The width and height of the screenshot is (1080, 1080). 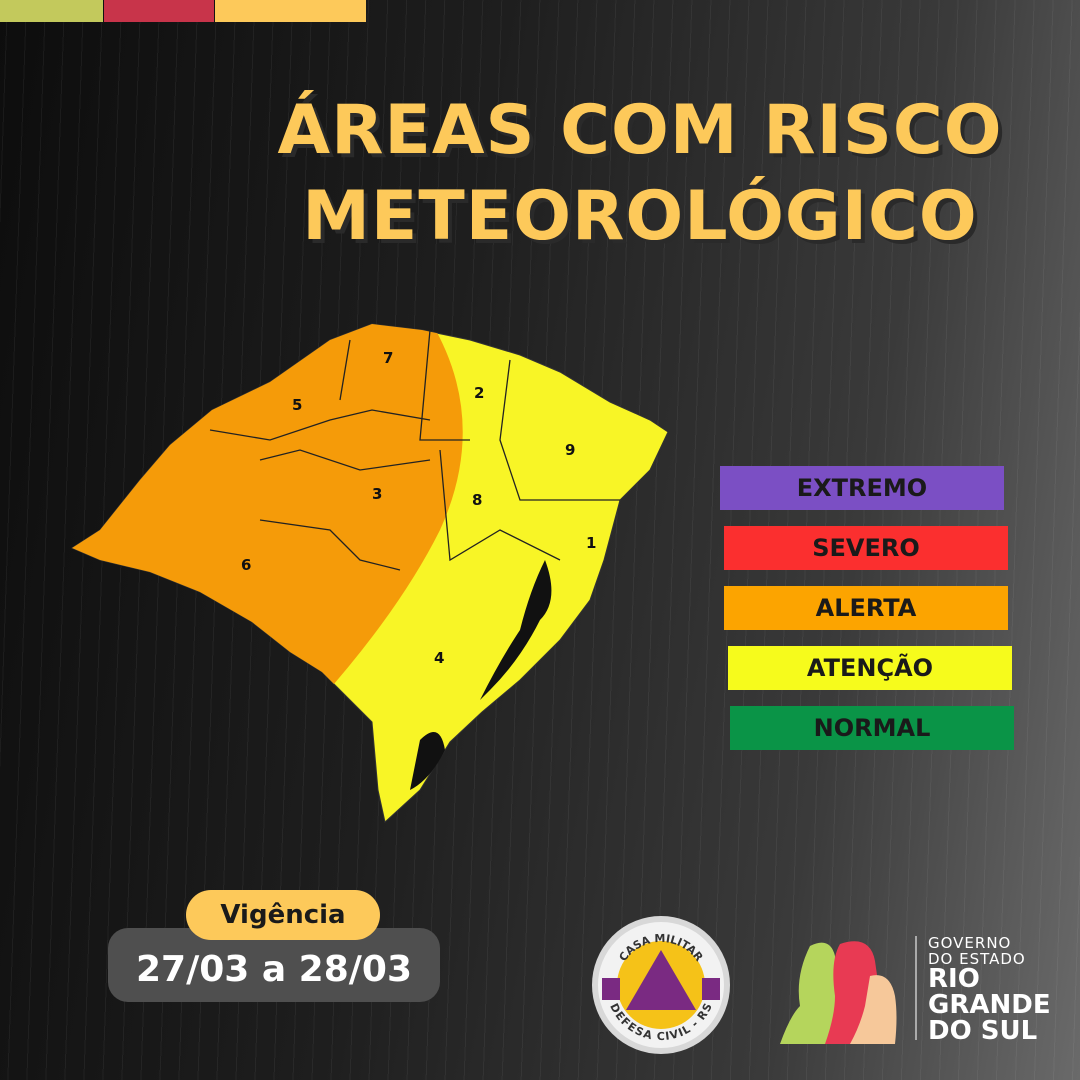 I want to click on region-label-4: 4, so click(x=439, y=658).